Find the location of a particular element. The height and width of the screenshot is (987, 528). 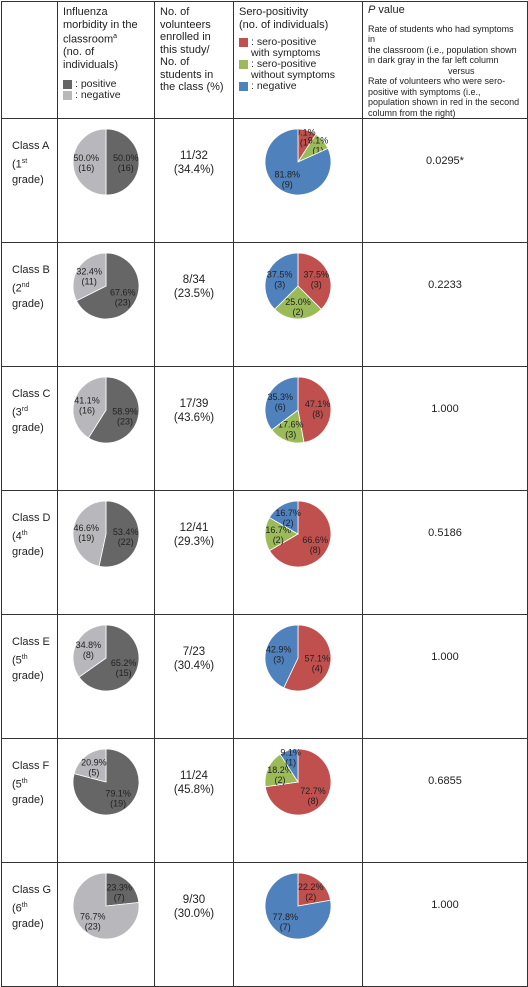

morbidity-title-line: classrooma is located at coordinates (90, 39).